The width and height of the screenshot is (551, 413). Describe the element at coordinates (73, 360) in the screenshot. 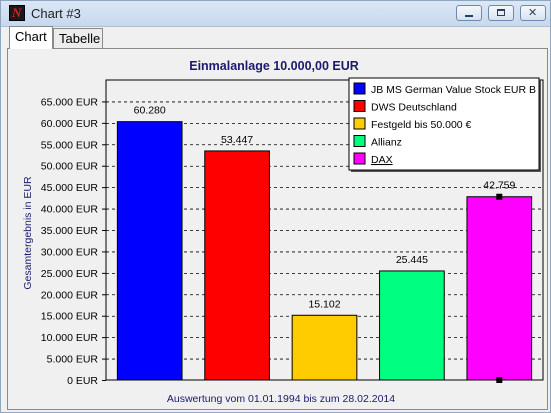

I see `y-tick-label: 5.000 EUR` at that location.